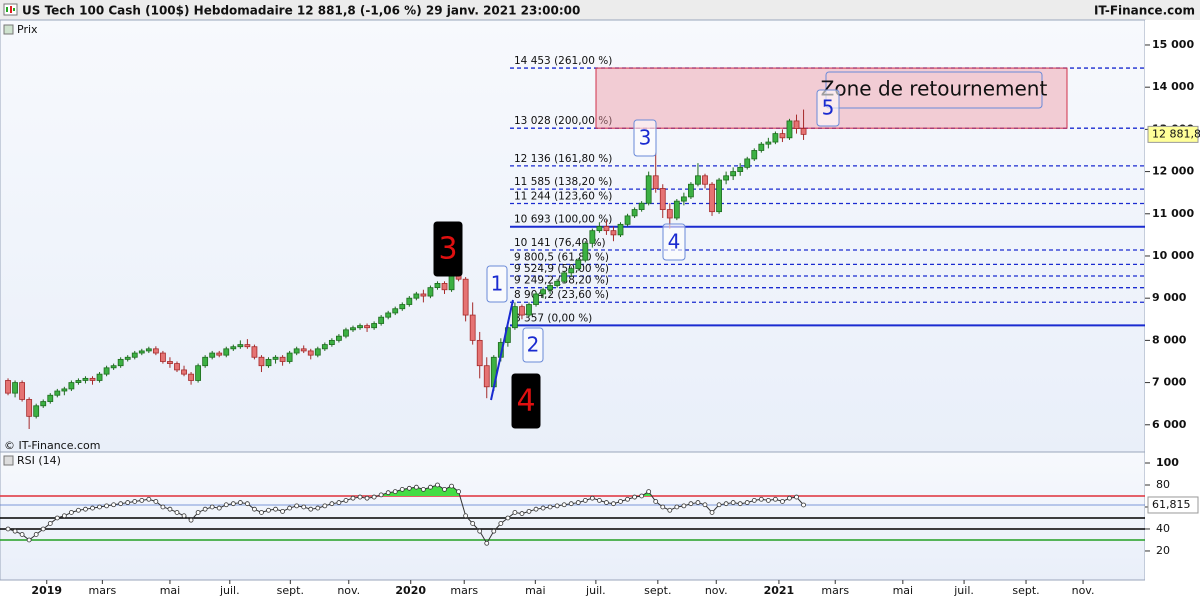 Image resolution: width=1200 pixels, height=600 pixels. What do you see at coordinates (1173, 134) in the screenshot?
I see `last-price-box` at bounding box center [1173, 134].